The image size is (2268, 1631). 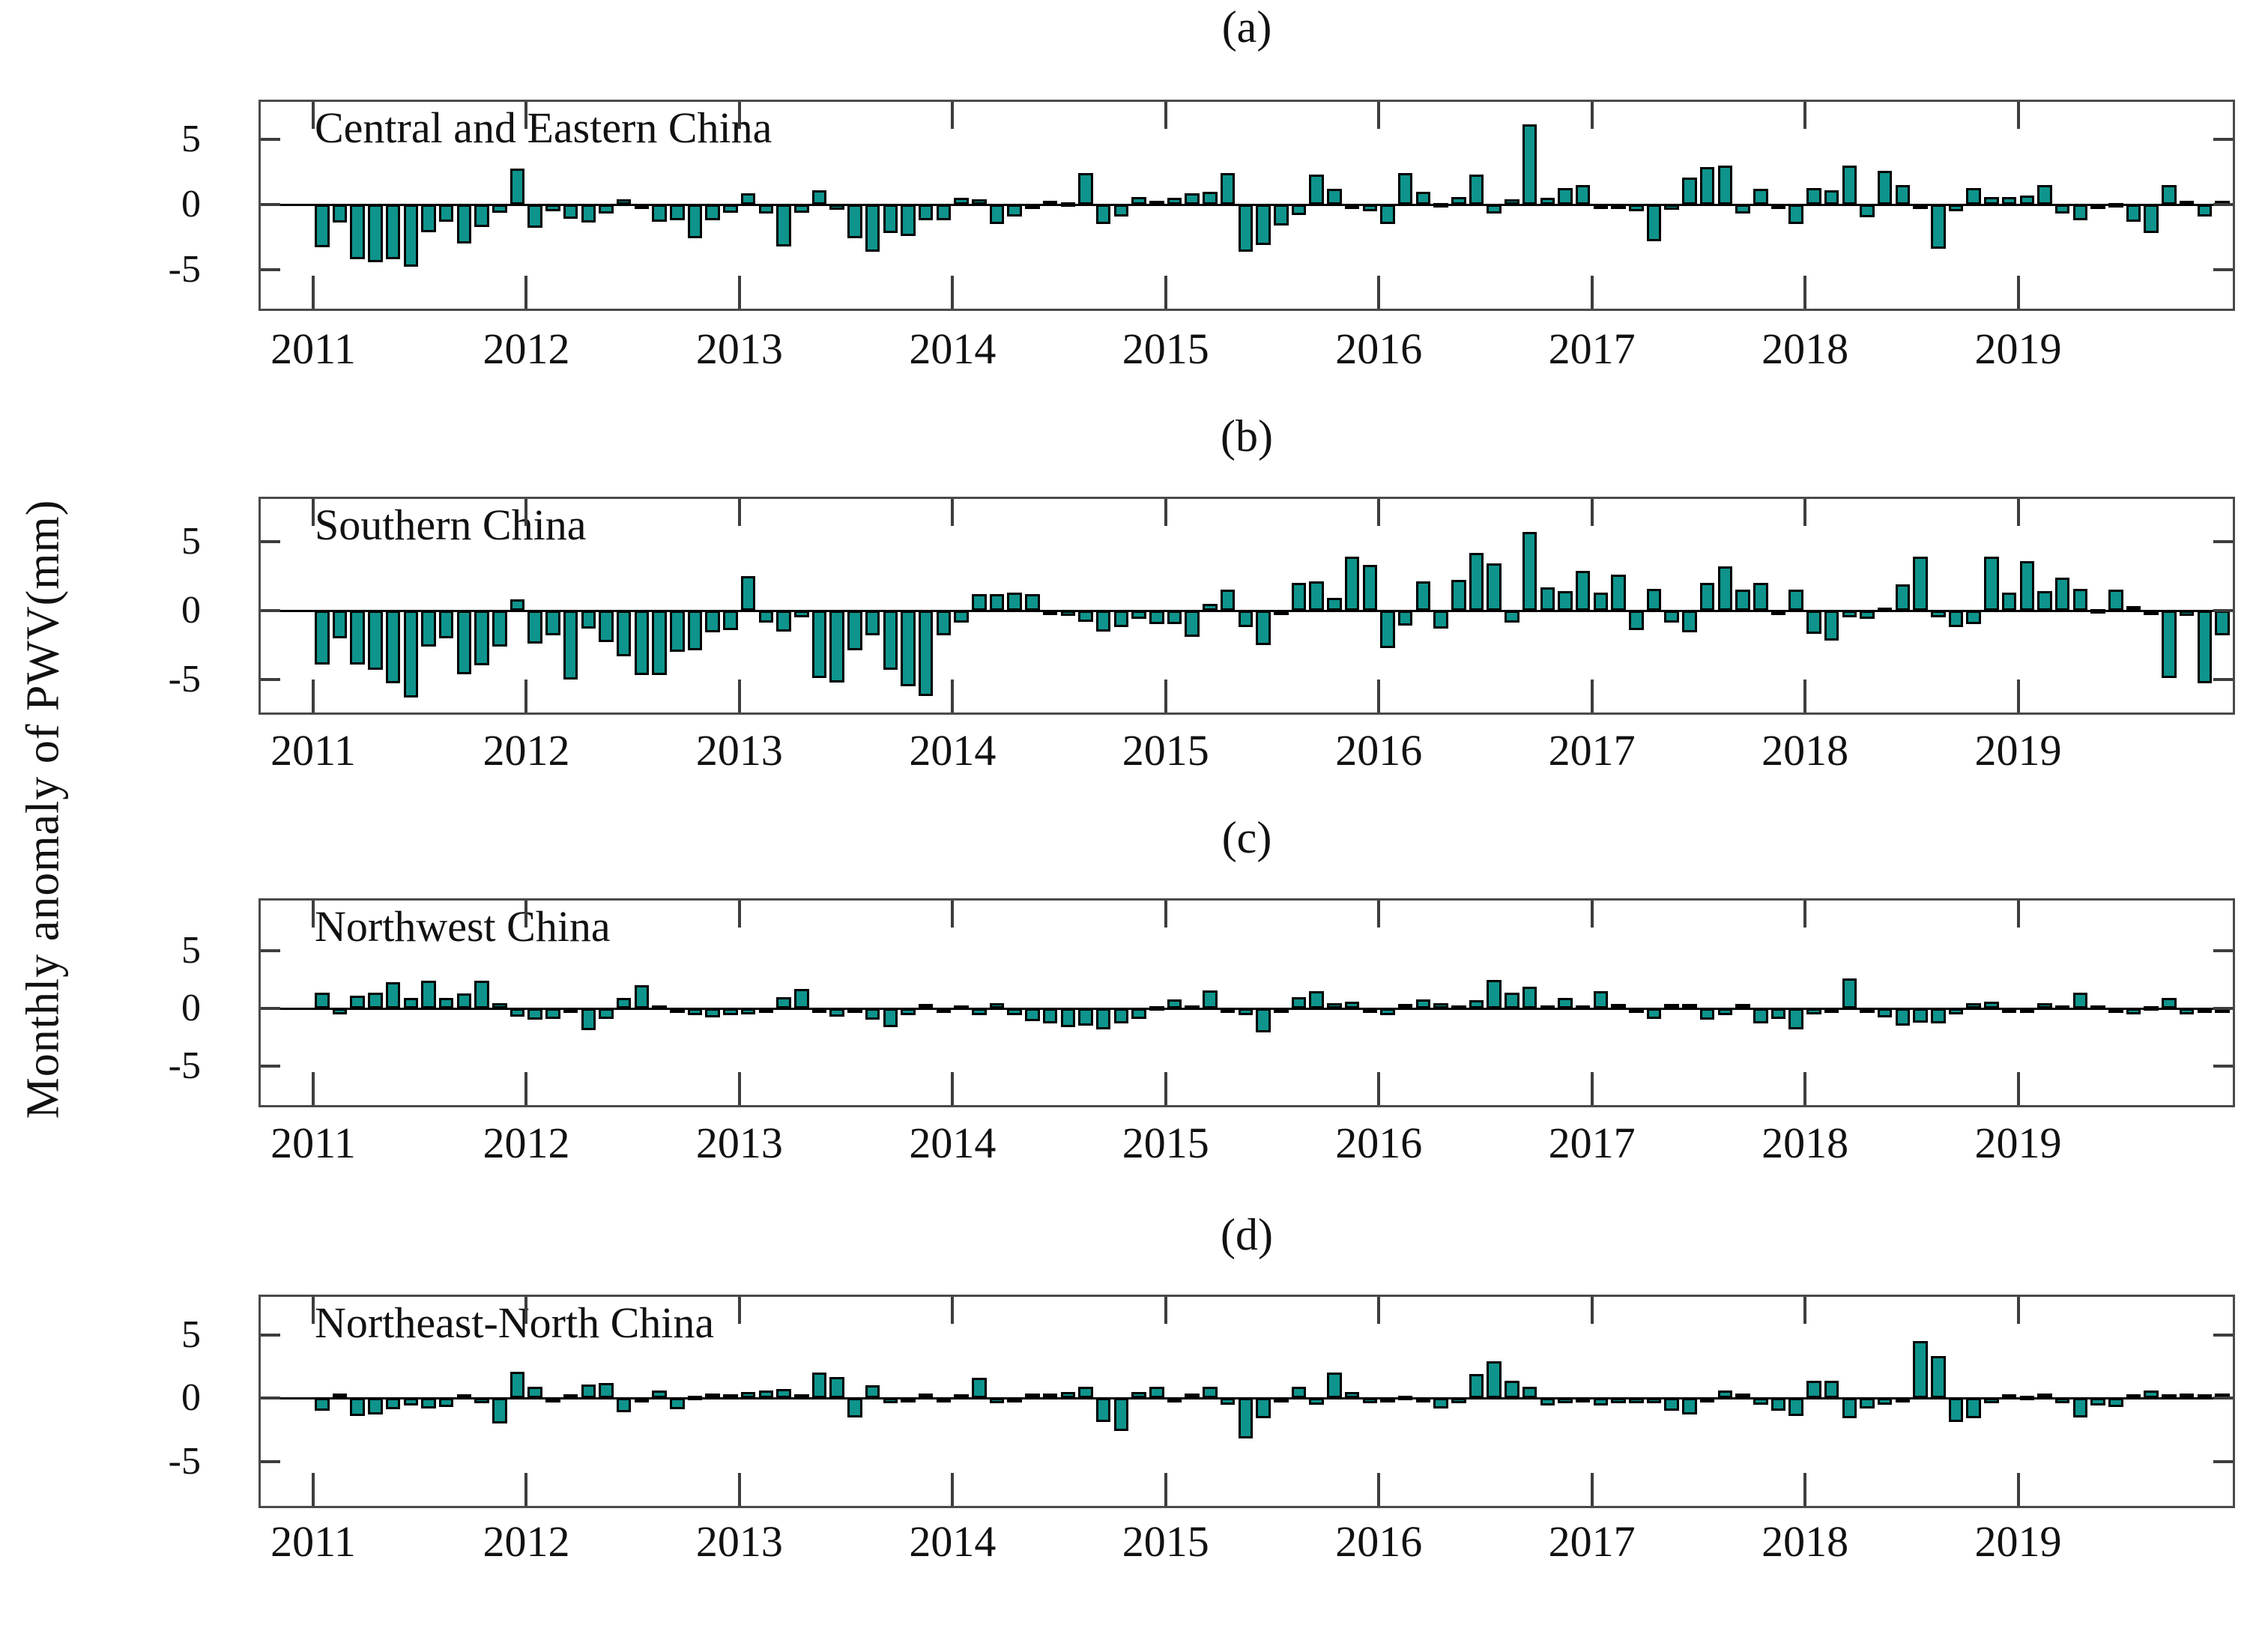 What do you see at coordinates (1165, 1143) in the screenshot?
I see `year-label: 2015` at bounding box center [1165, 1143].